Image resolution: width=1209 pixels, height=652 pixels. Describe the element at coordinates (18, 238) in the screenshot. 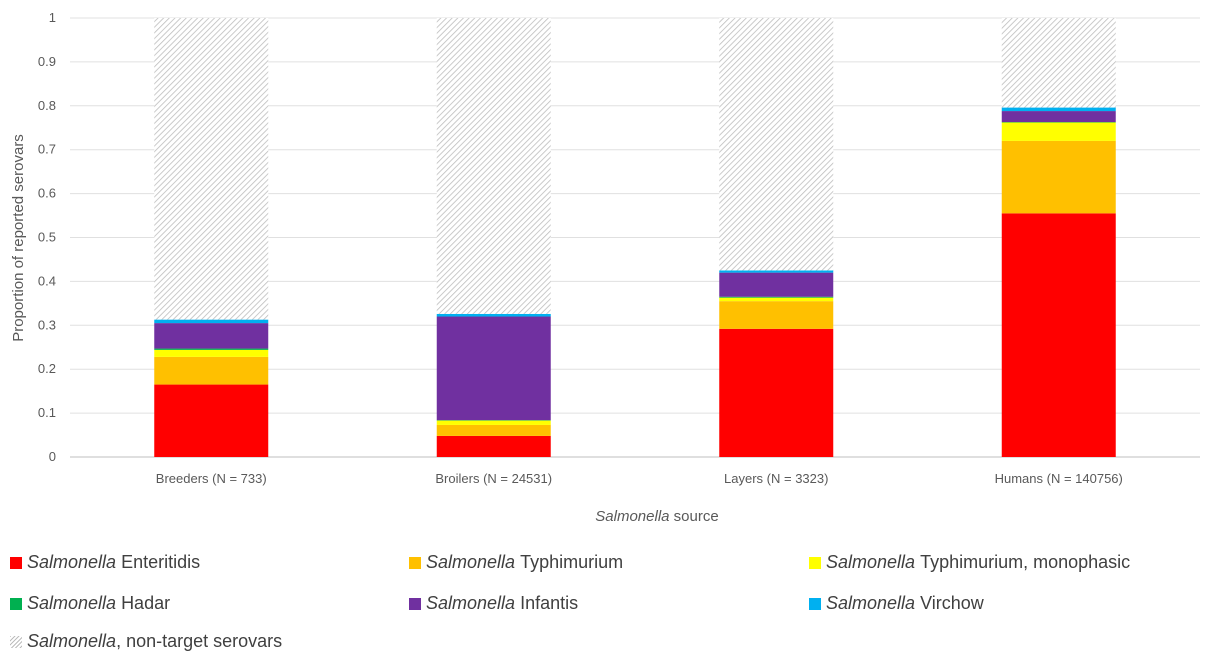

I see `y-axis-title: Proportion of reported serovars` at that location.